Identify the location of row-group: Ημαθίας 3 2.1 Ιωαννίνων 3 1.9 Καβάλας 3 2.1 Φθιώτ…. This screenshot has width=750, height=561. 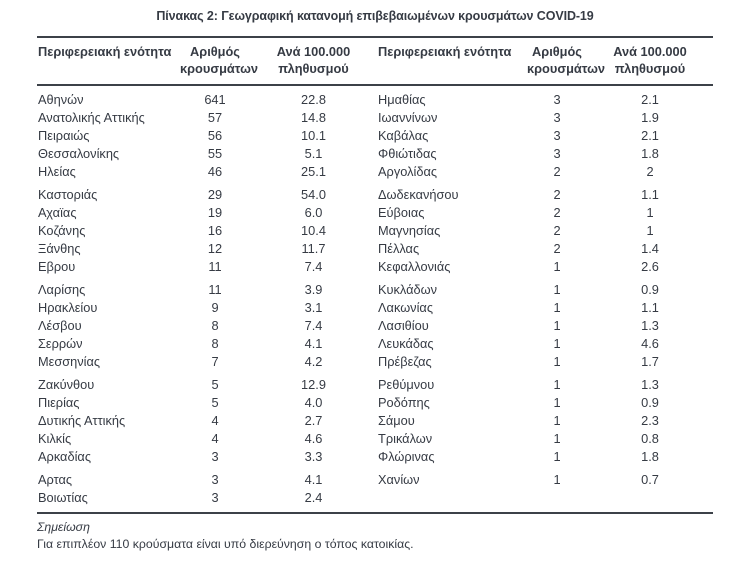
(545, 135).